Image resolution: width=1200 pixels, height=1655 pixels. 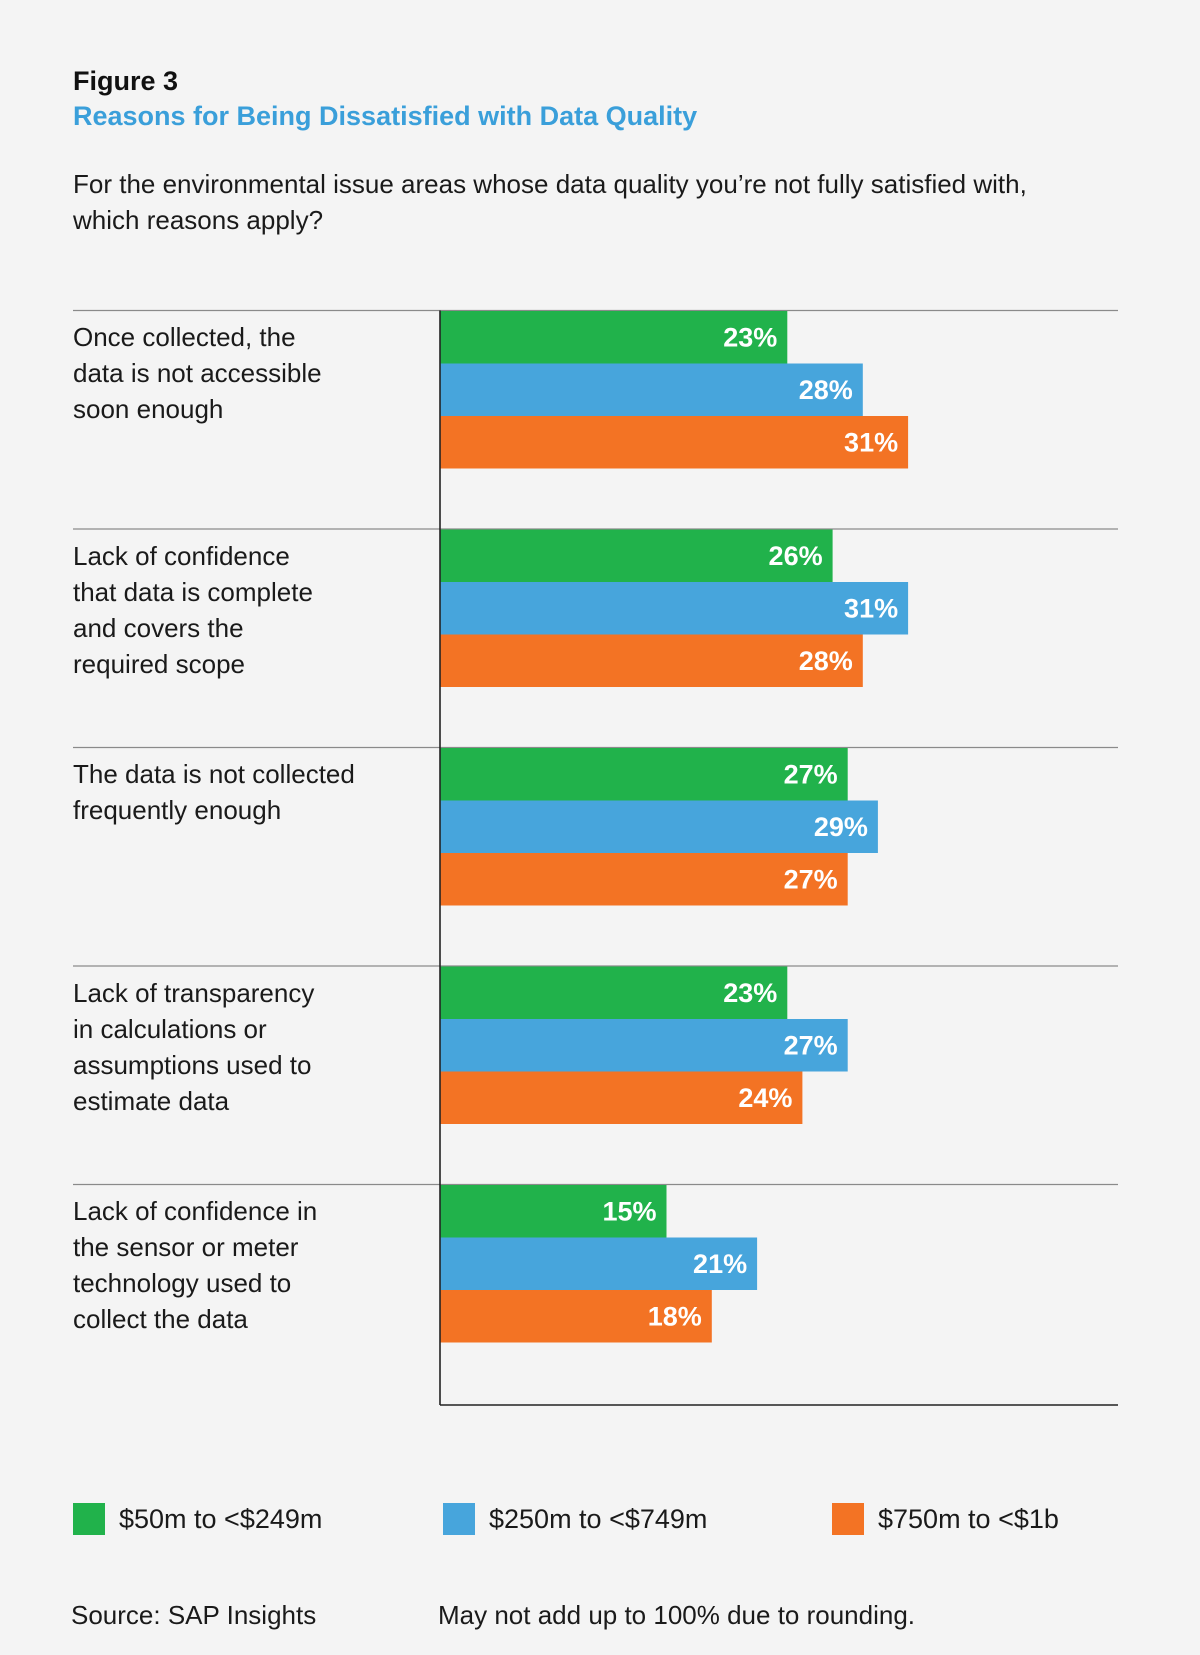 What do you see at coordinates (181, 555) in the screenshot?
I see `category-label-line: Lack of confidence` at bounding box center [181, 555].